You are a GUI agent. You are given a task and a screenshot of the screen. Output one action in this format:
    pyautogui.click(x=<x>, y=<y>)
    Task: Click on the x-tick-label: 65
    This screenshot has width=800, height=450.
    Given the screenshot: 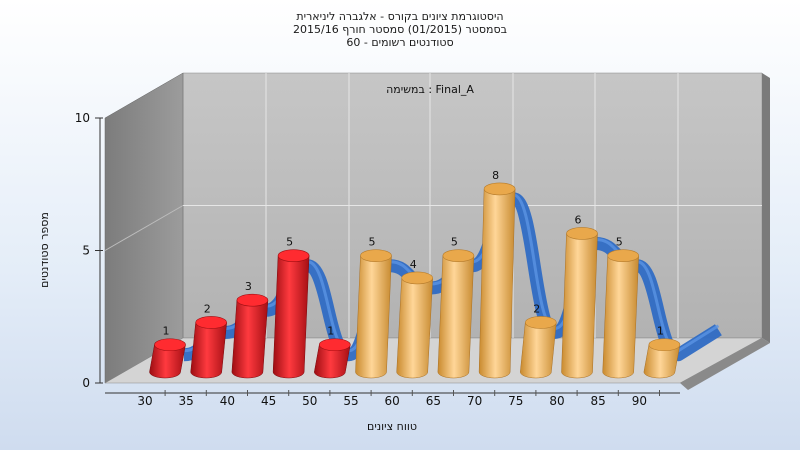 What is the action you would take?
    pyautogui.click(x=433, y=401)
    